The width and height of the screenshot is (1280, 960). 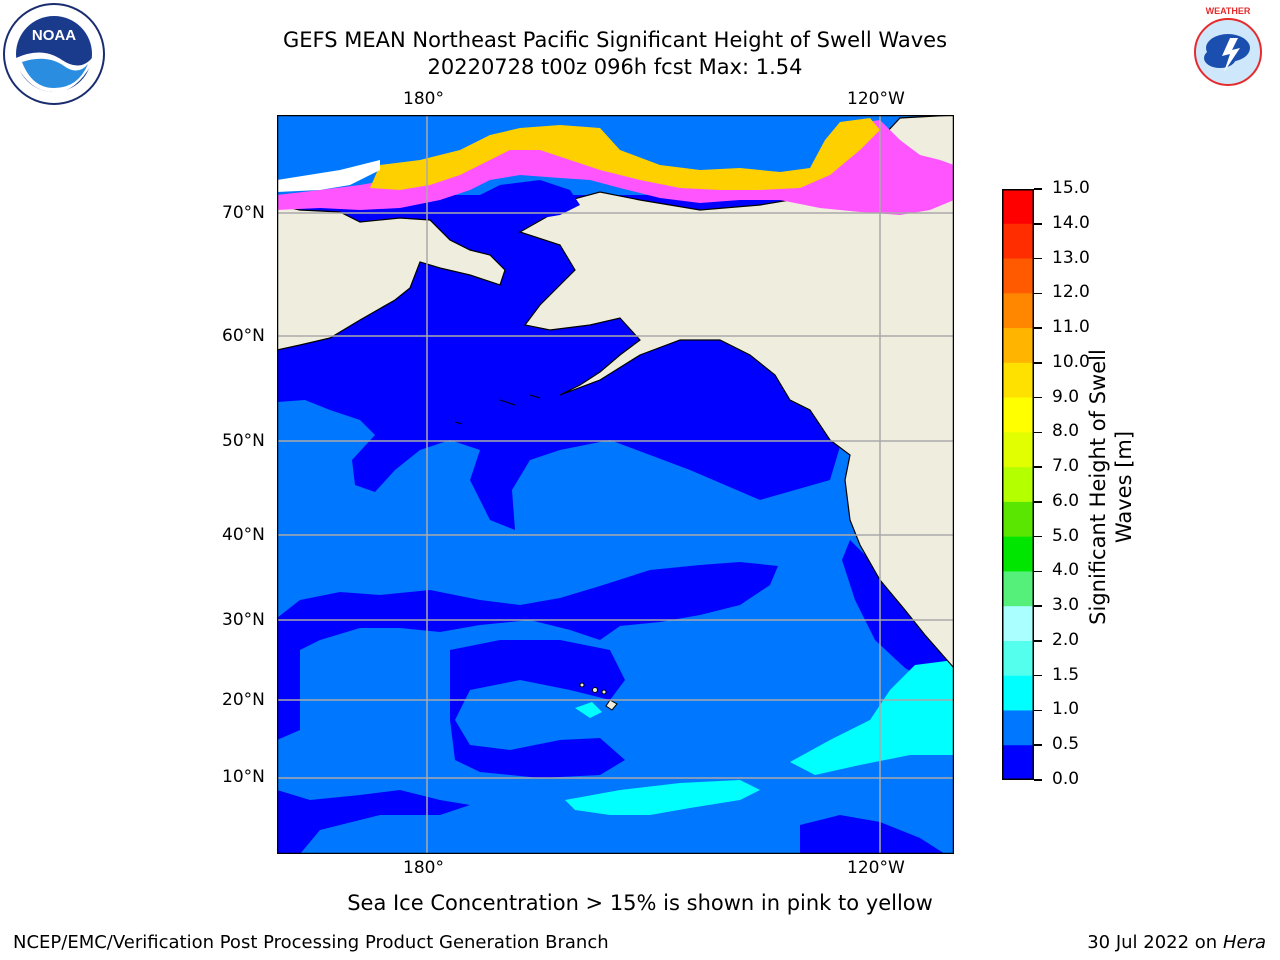 I want to click on colorbar-tick-label: 10.0, so click(x=1071, y=361).